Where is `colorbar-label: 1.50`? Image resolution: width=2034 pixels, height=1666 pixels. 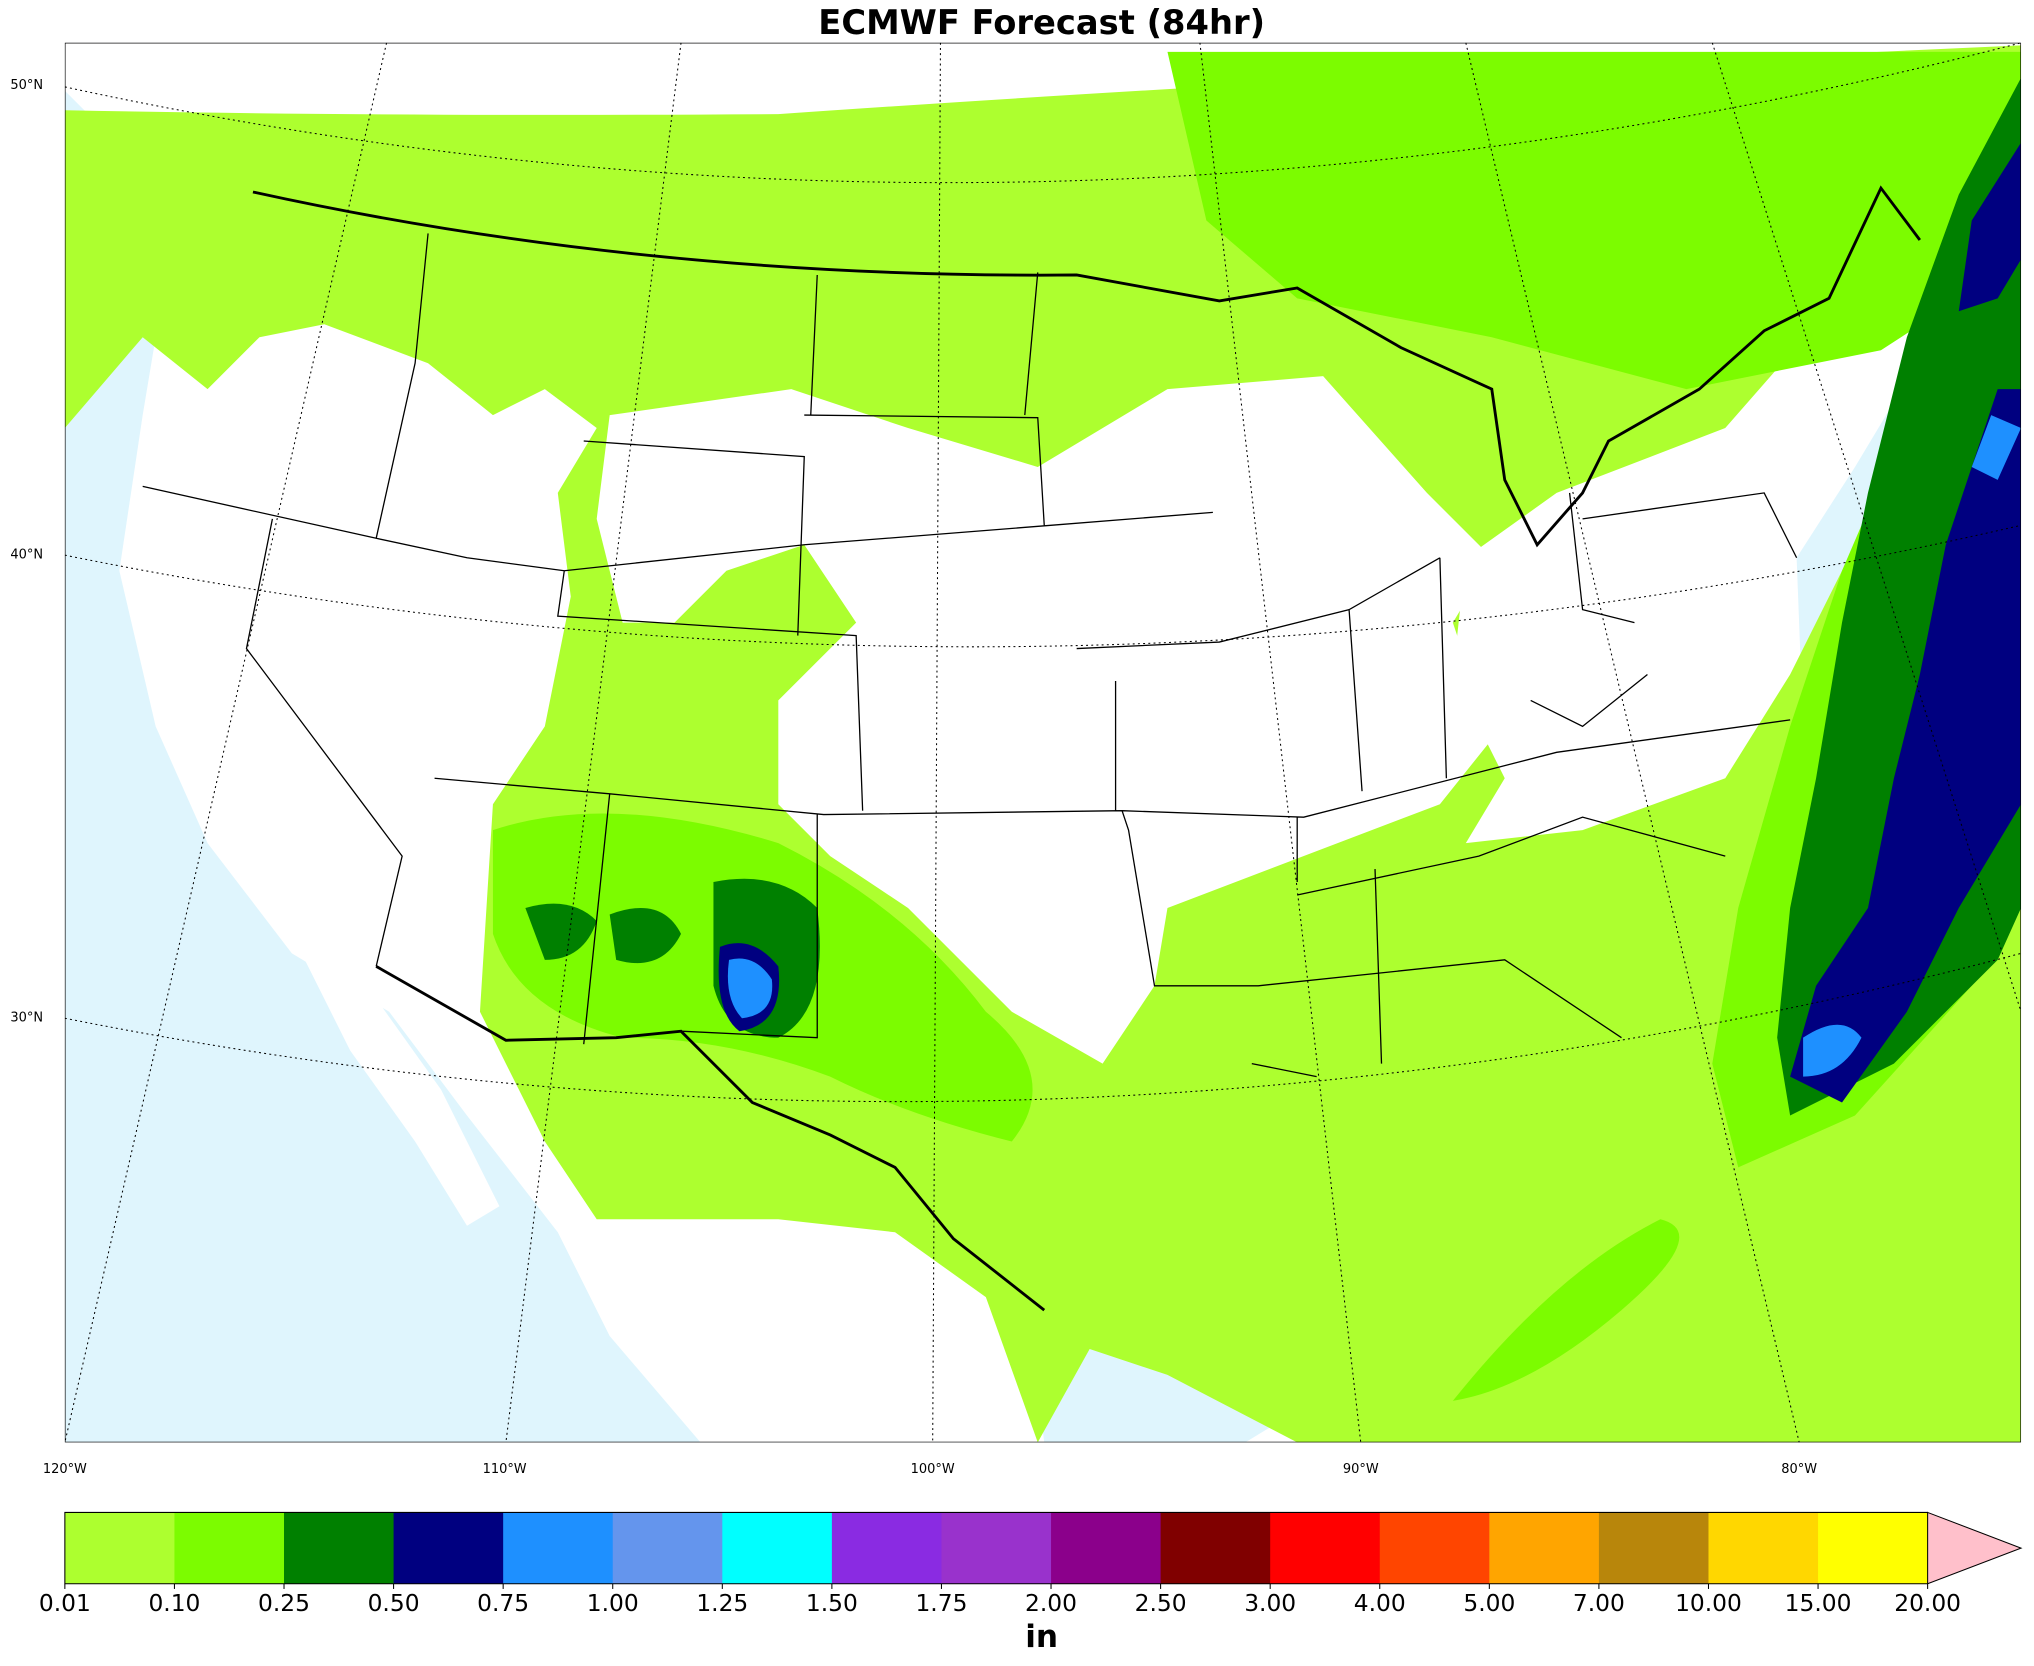
colorbar-label: 1.50 is located at coordinates (832, 1603).